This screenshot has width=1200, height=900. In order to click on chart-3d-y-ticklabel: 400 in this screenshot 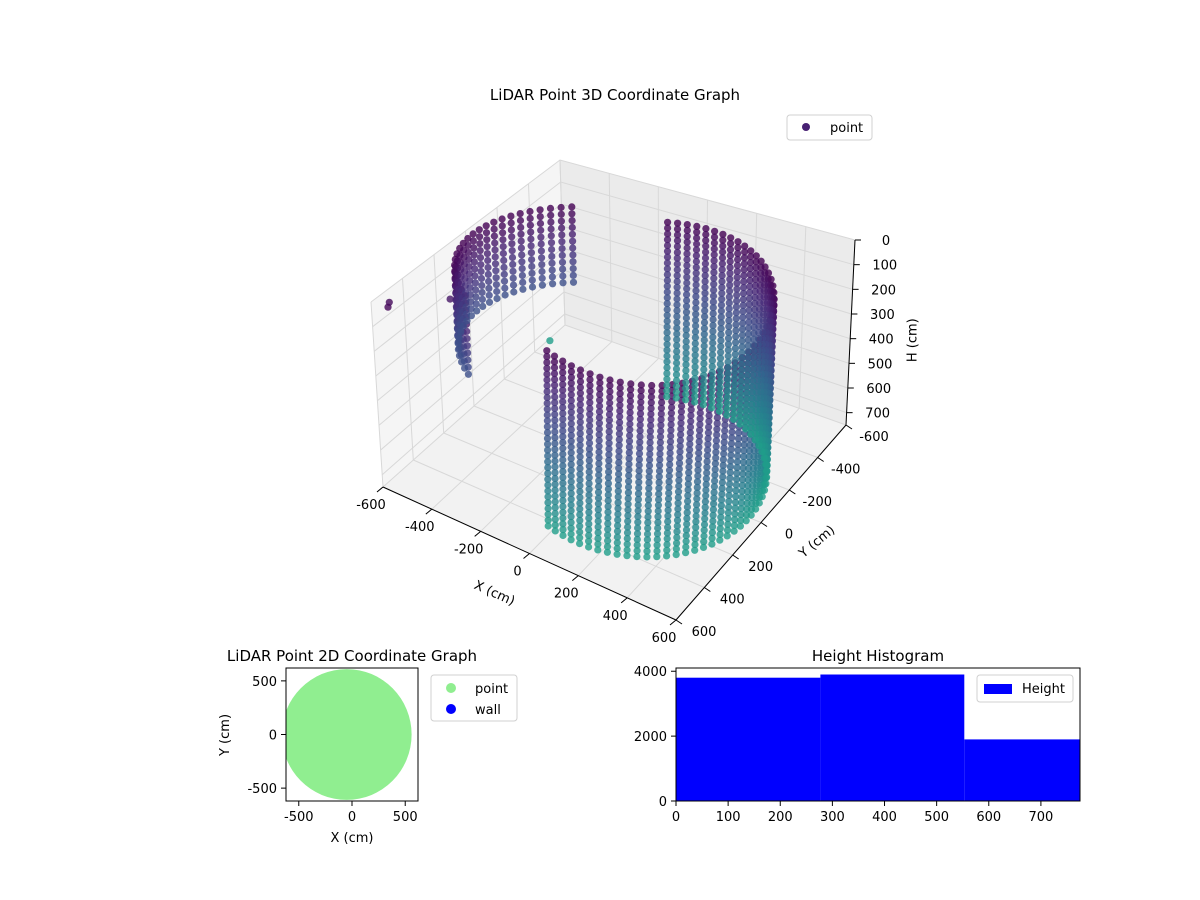, I will do `click(732, 600)`.